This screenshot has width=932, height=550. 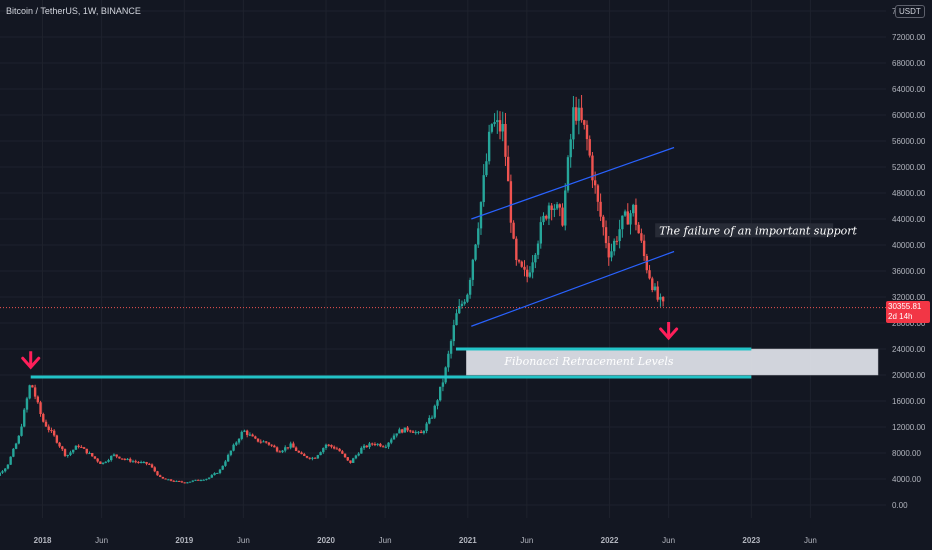 I want to click on y-tick-label: 12000.00, so click(x=909, y=427).